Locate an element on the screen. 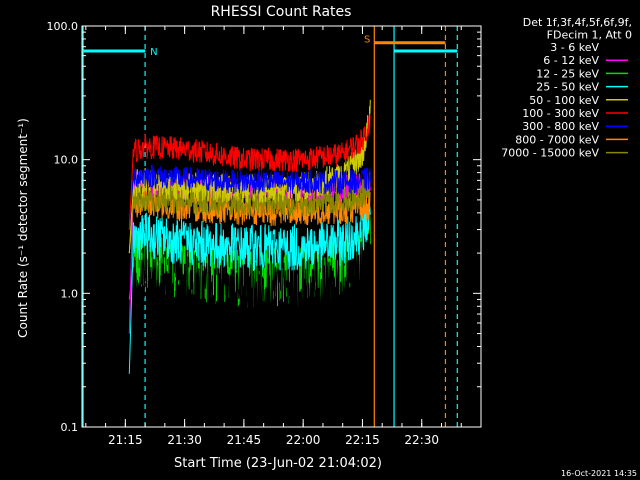 This screenshot has height=480, width=640. legend-entry-label: 6 - 12 keV is located at coordinates (571, 60).